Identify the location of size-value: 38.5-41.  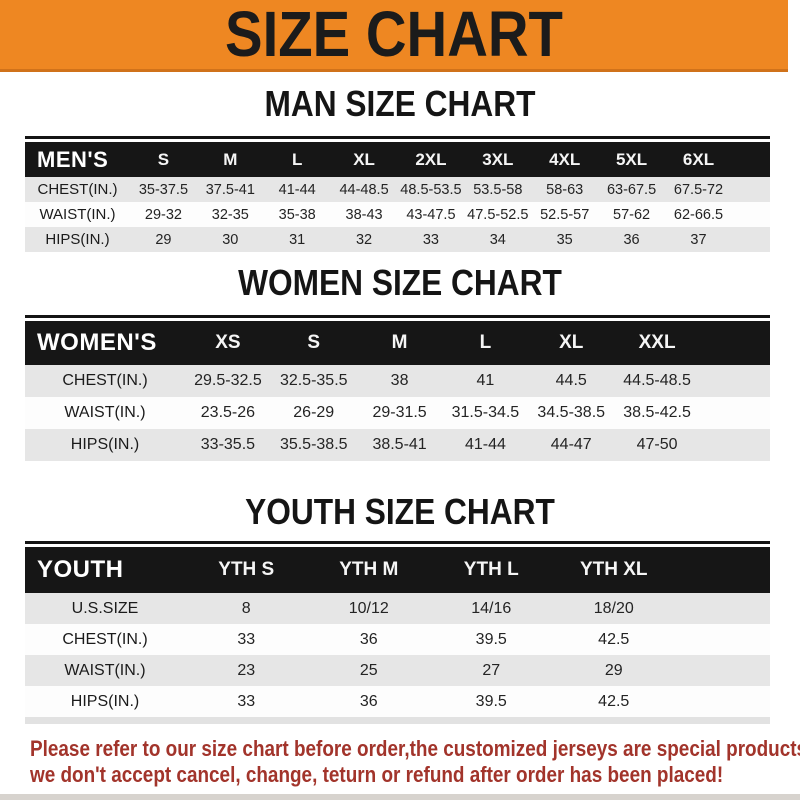
(399, 444).